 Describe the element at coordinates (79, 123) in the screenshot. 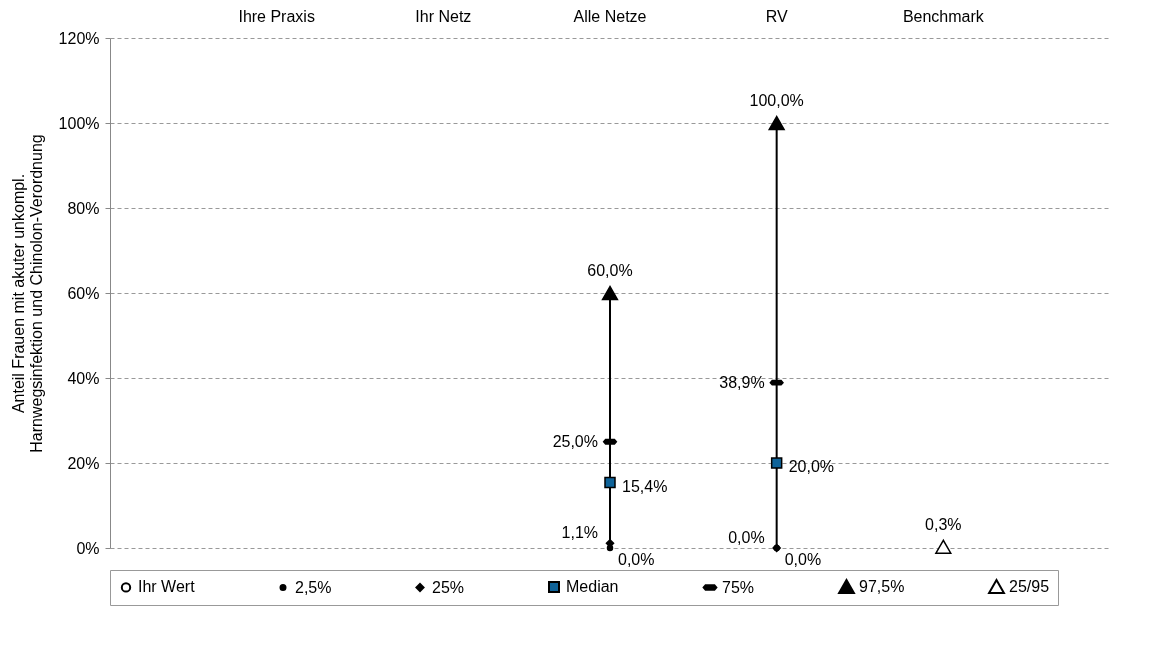

I see `y-tick-label: 100%` at that location.